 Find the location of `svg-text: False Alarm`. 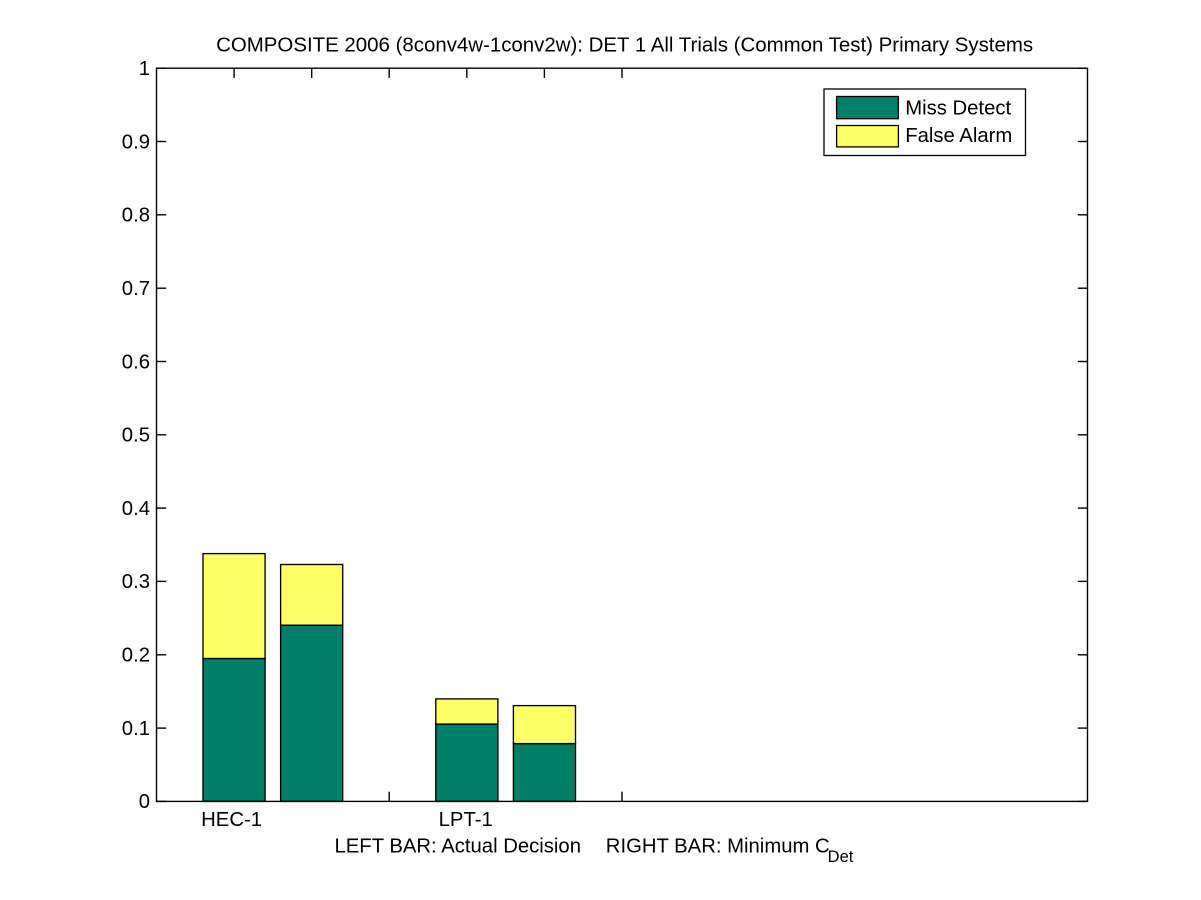

svg-text: False Alarm is located at coordinates (958, 136).